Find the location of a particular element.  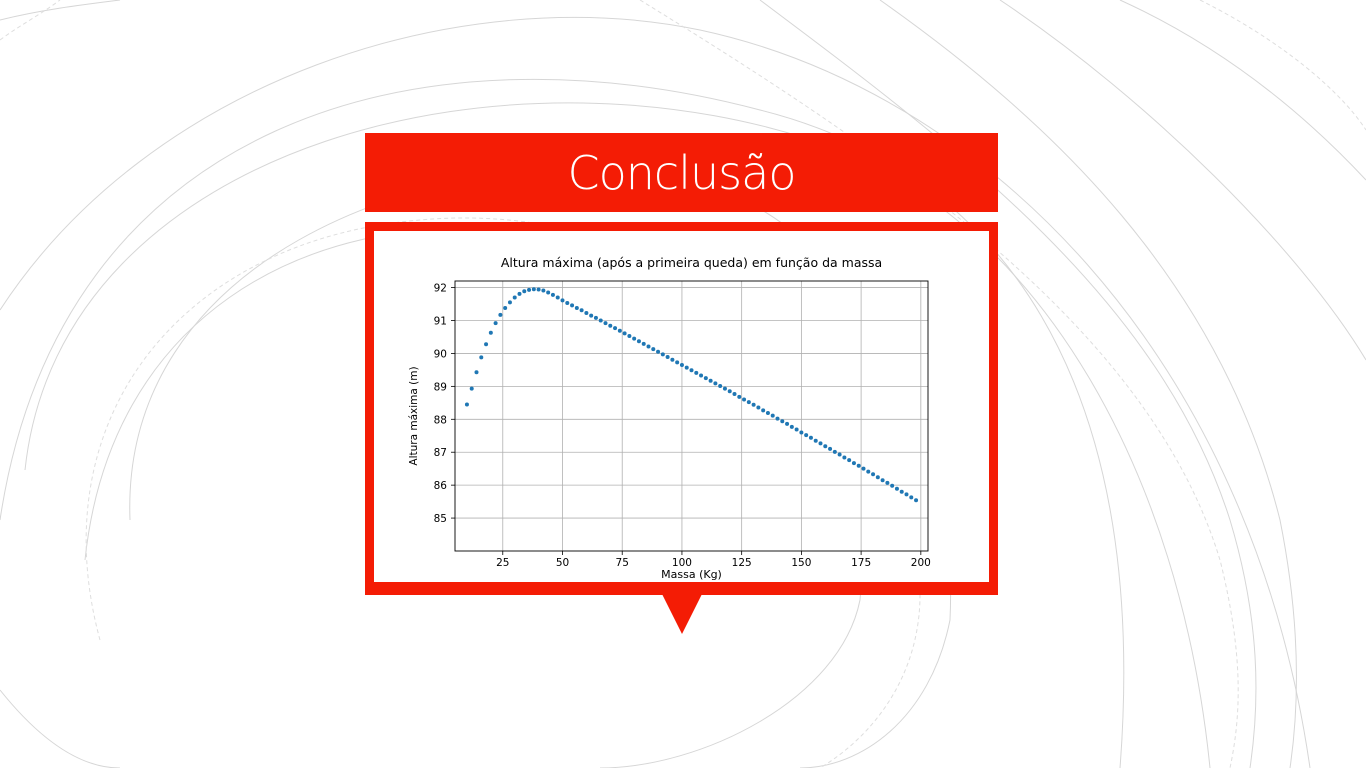

plot-frame is located at coordinates (691, 416).